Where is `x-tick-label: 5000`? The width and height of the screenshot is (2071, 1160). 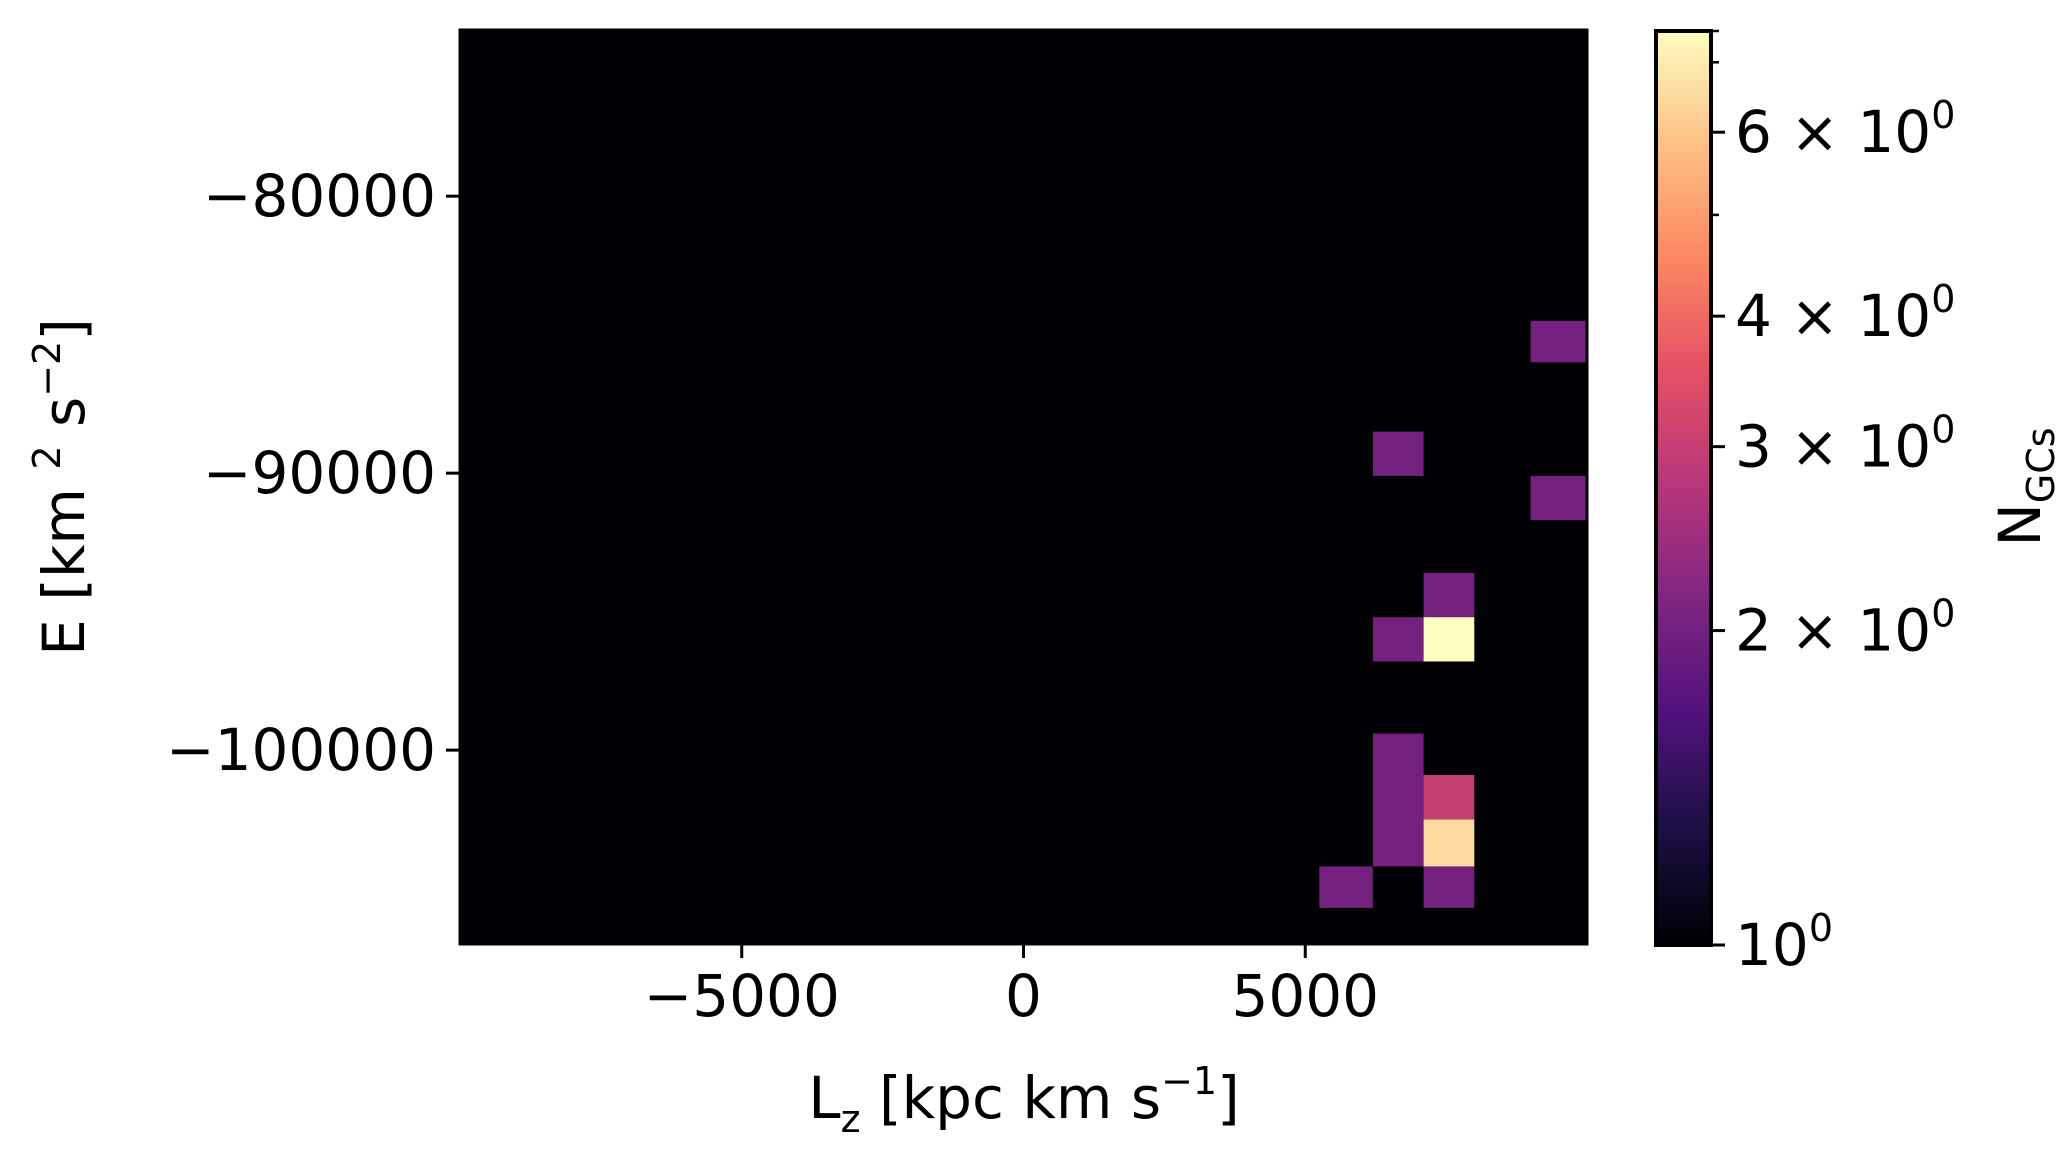
x-tick-label: 5000 is located at coordinates (1305, 996).